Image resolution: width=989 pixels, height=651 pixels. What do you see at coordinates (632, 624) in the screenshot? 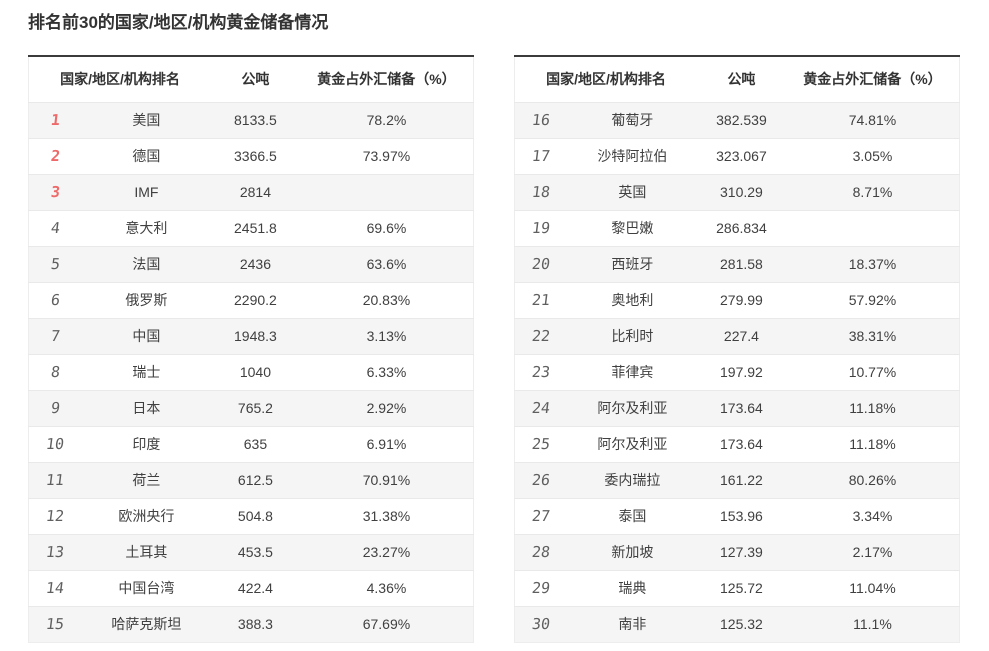
I see `country-cell: 南非` at bounding box center [632, 624].